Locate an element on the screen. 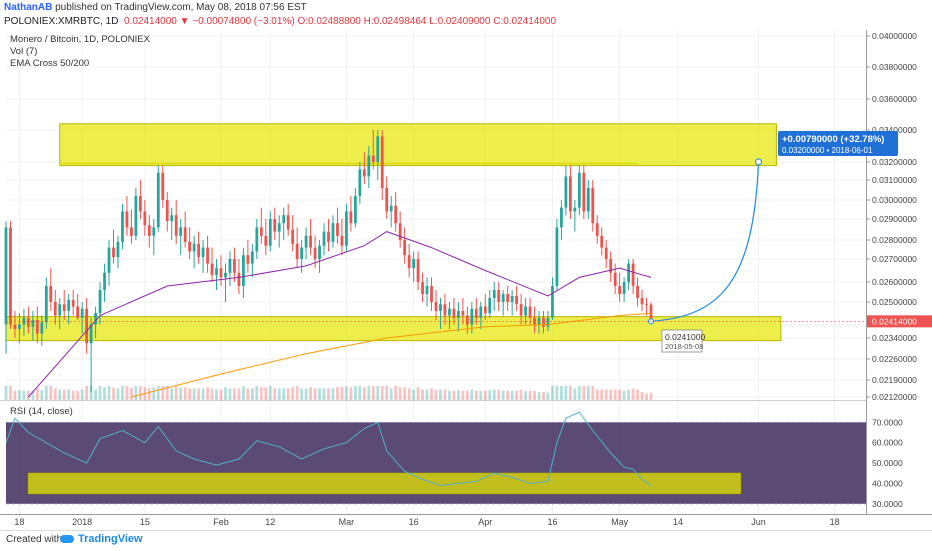 This screenshot has width=932, height=551. price-axis-label: 0.03200000 is located at coordinates (894, 162).